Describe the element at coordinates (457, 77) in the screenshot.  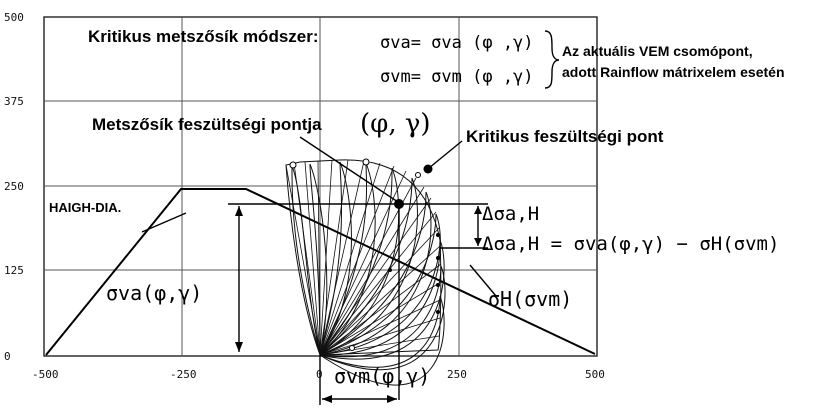
I see `formula-sigma-vm: σvm= σvm (φ ,γ)` at that location.